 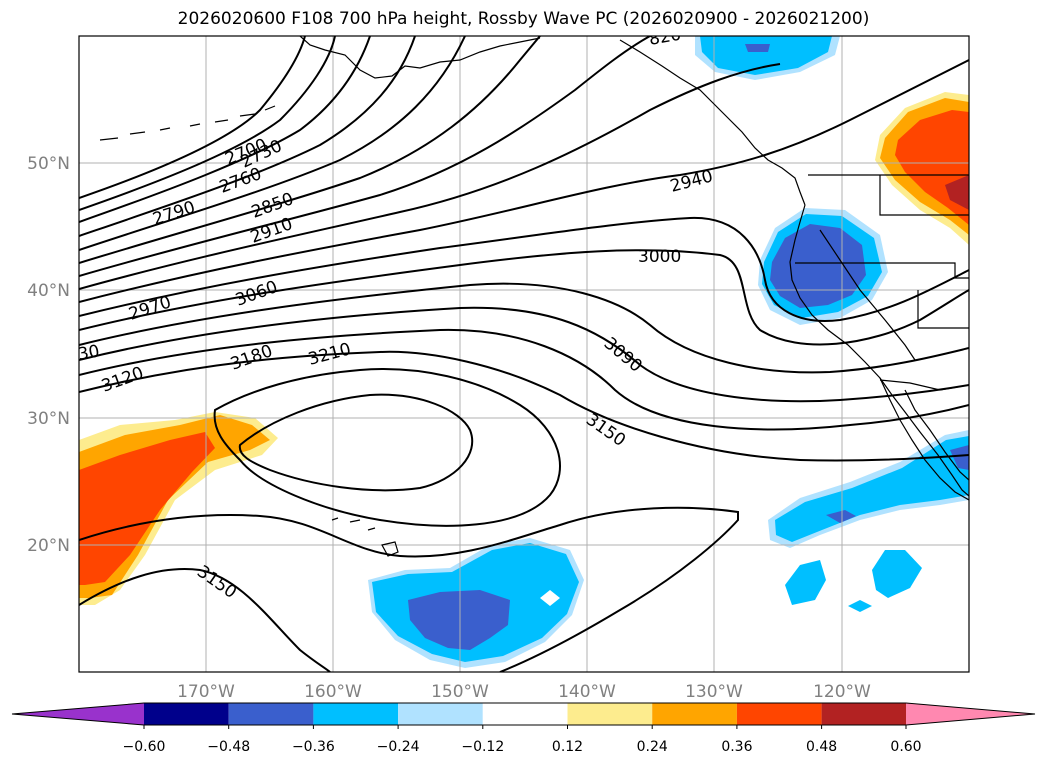 What do you see at coordinates (652, 747) in the screenshot?
I see `colorbar-tick-label: 0.24` at bounding box center [652, 747].